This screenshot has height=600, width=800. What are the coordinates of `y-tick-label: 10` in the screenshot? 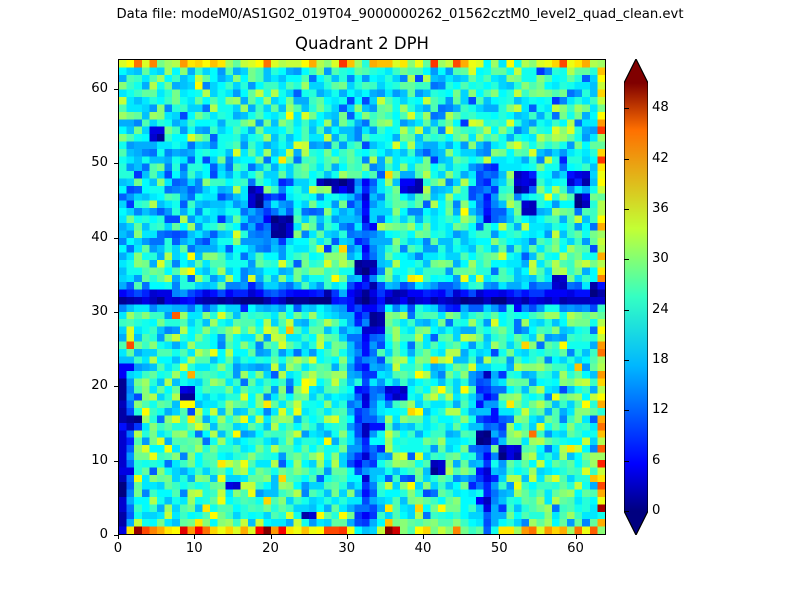 It's located at (99, 460).